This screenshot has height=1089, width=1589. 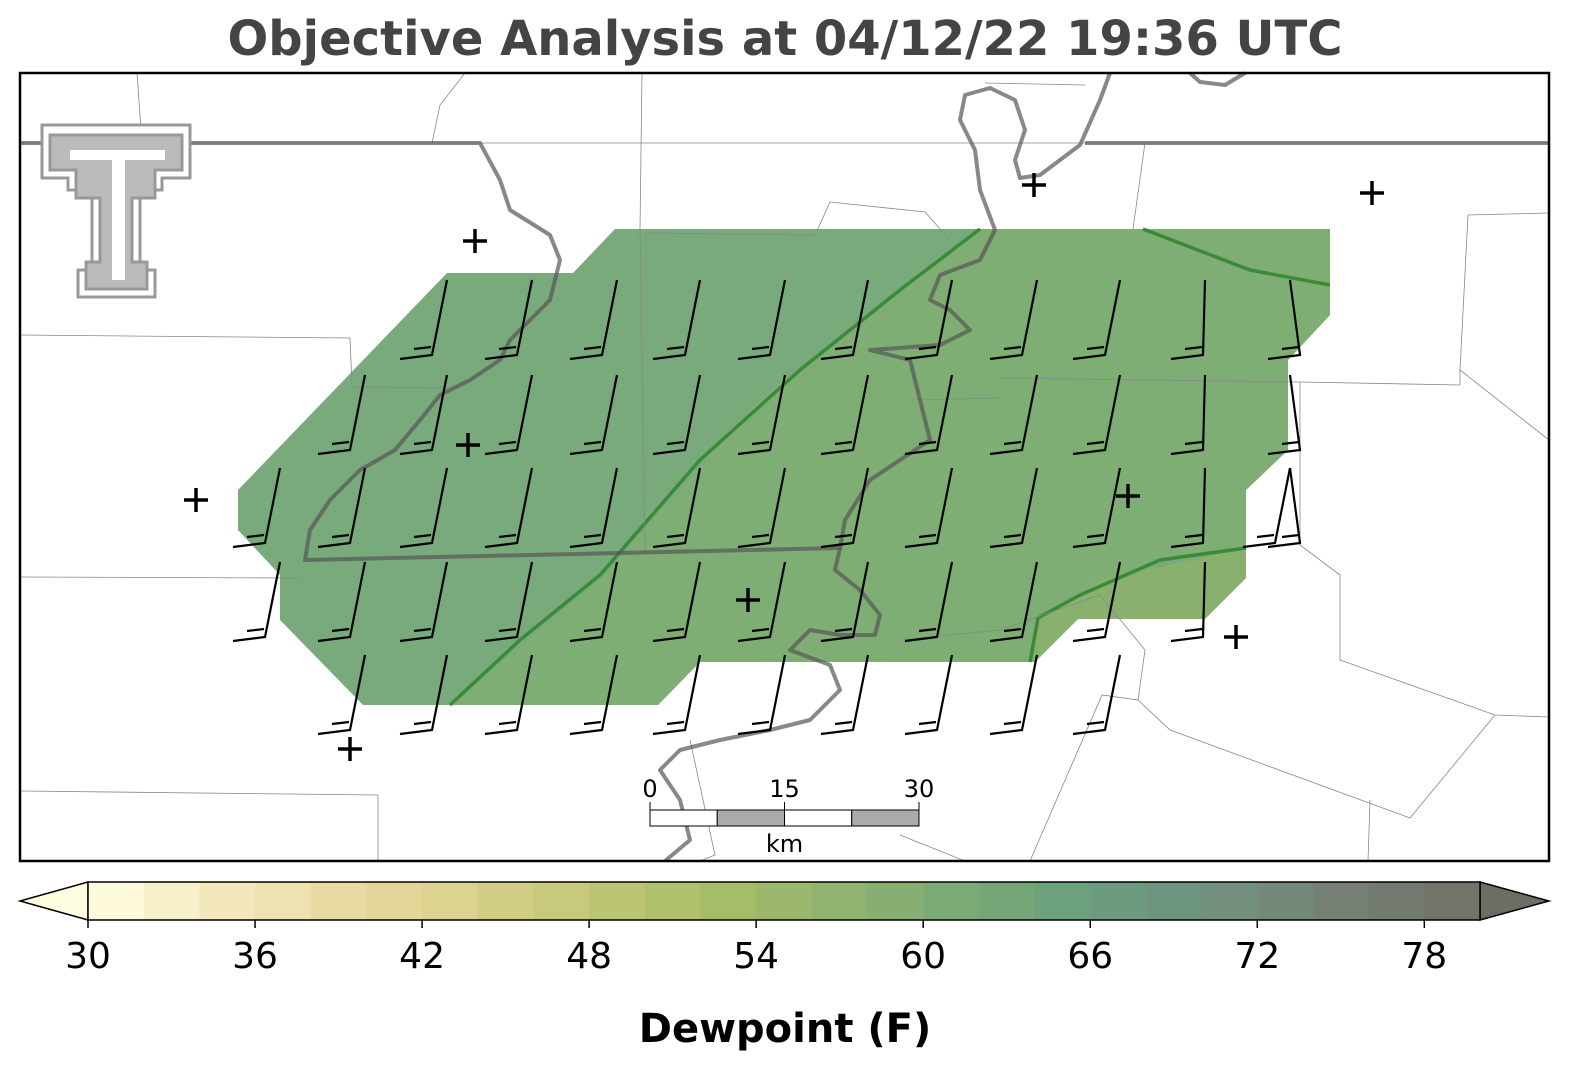 What do you see at coordinates (589, 956) in the screenshot?
I see `colorbar-tick-label: 48` at bounding box center [589, 956].